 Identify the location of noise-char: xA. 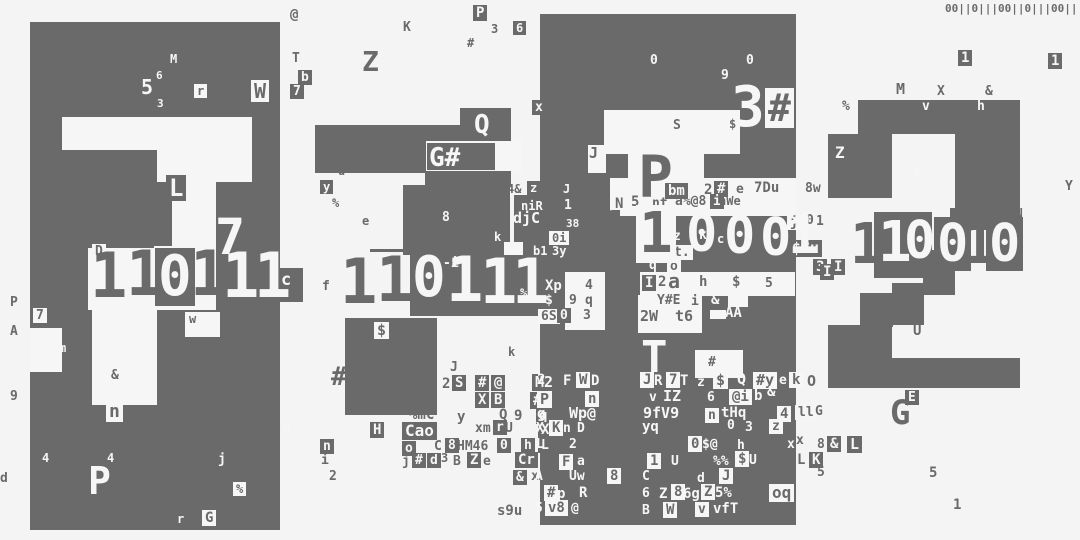
(539, 476).